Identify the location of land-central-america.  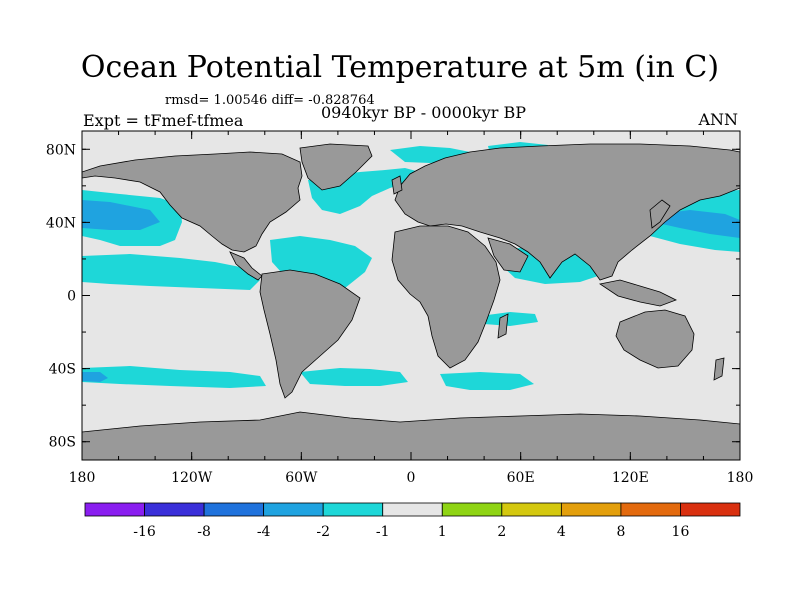
(246, 266).